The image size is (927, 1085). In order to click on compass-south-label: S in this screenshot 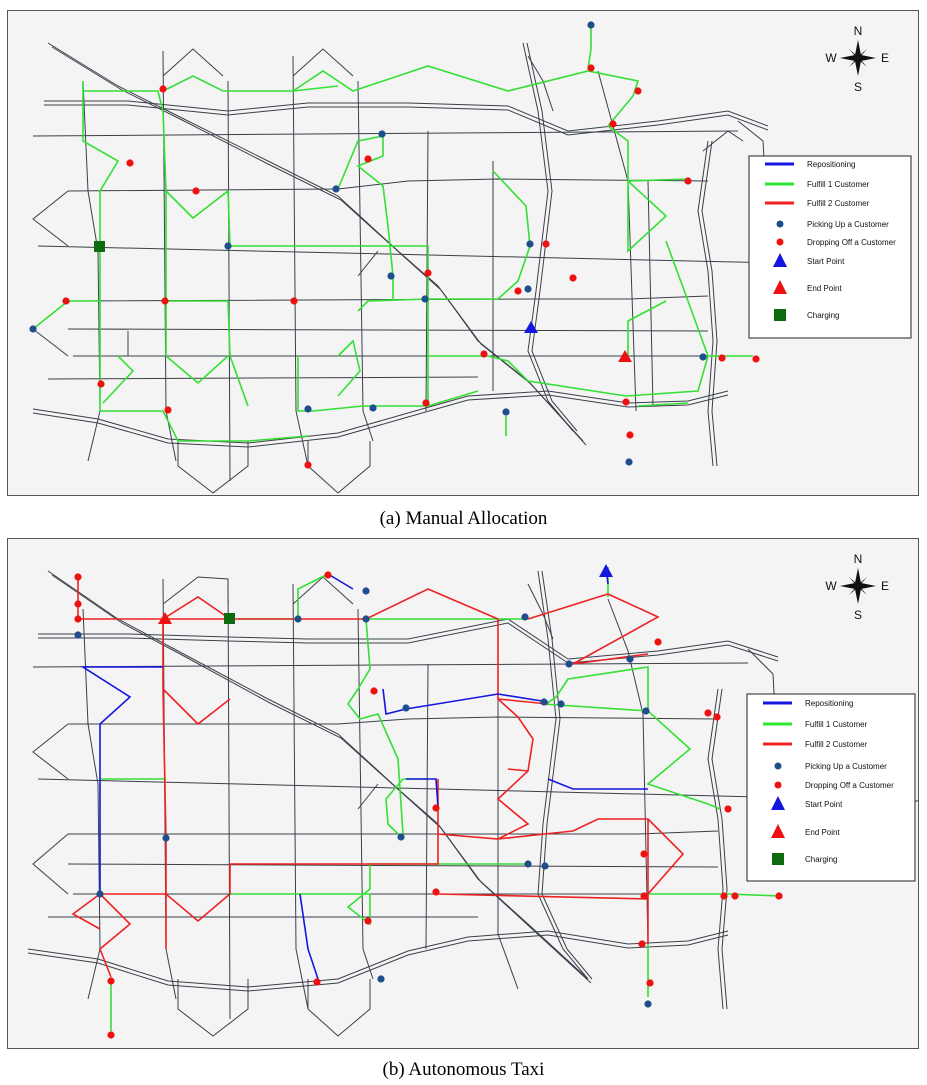, I will do `click(858, 615)`.